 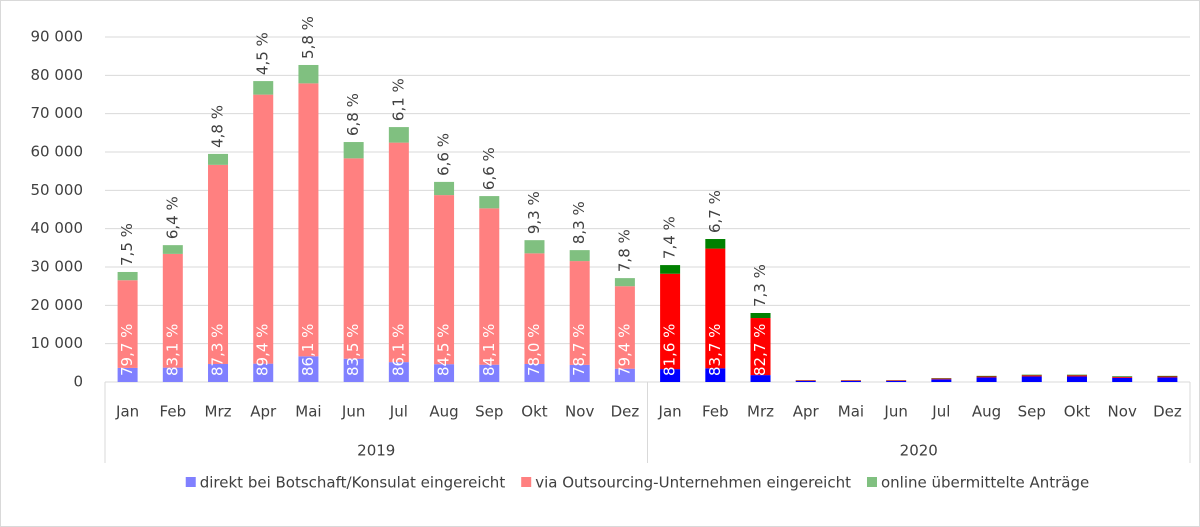 What do you see at coordinates (57, 37) in the screenshot?
I see `y-tick-label: 90 000` at bounding box center [57, 37].